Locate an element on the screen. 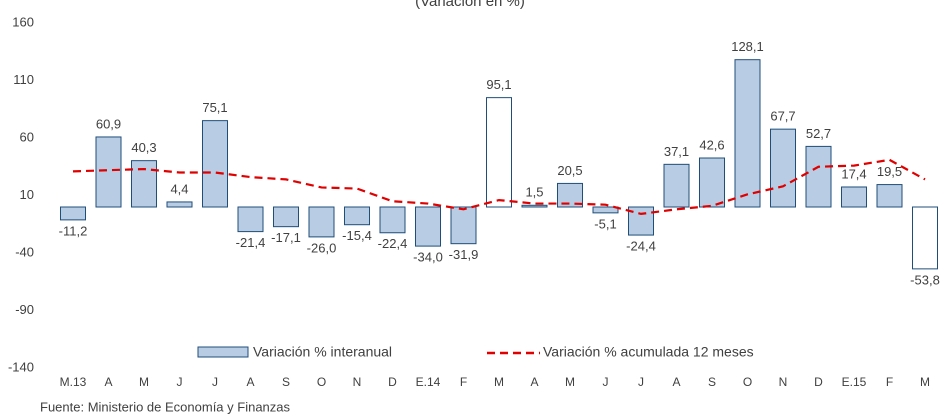  y-tick-label: 10 is located at coordinates (27, 194).